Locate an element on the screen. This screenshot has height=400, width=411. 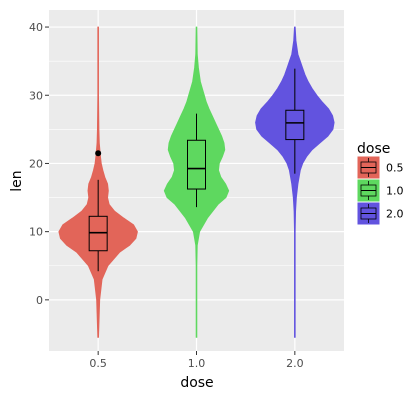
x-tick-label: 1.0 is located at coordinates (197, 363).